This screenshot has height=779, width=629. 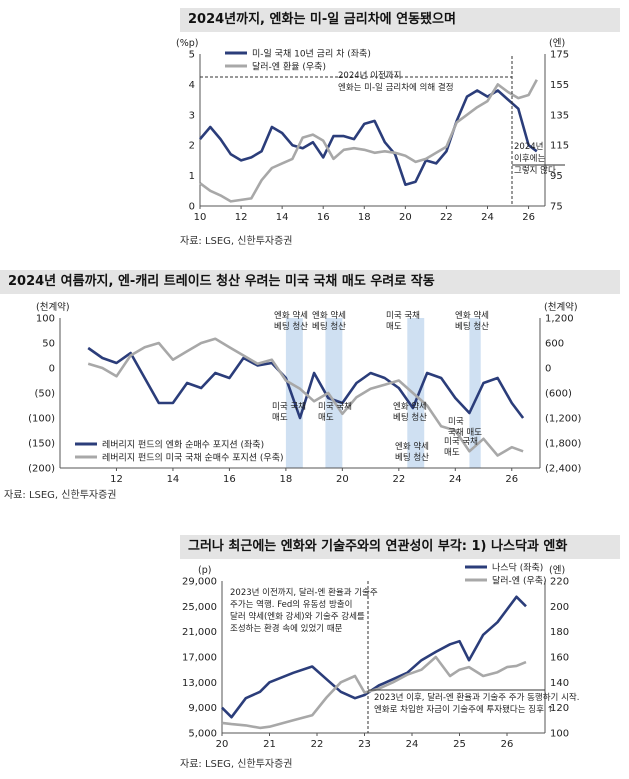 I want to click on right-tick-label: (2,400), so click(x=563, y=469).